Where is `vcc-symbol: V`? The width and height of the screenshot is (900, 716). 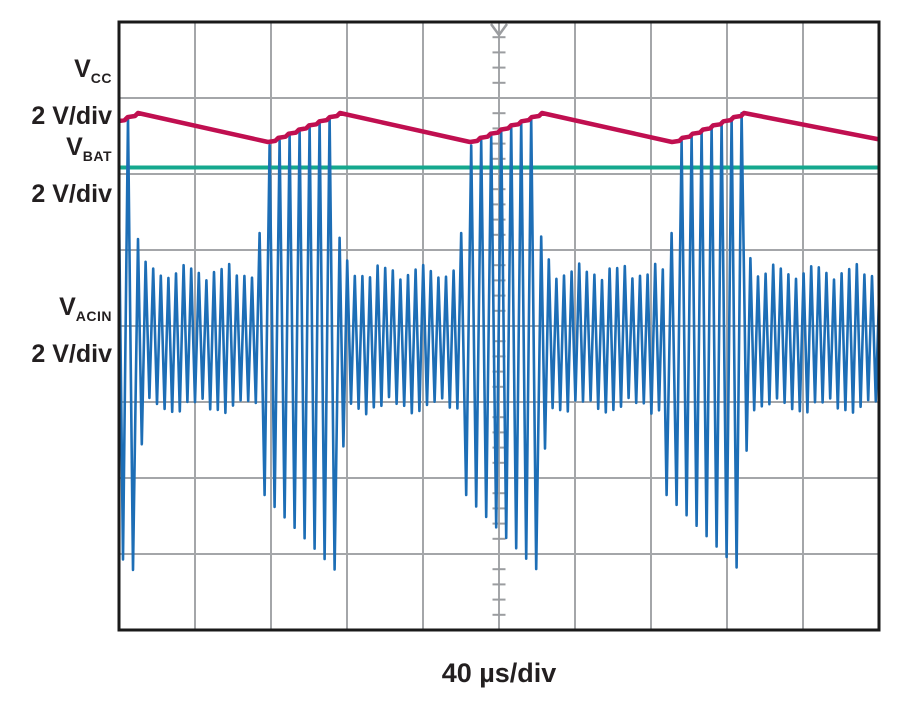 vcc-symbol: V is located at coordinates (82, 69).